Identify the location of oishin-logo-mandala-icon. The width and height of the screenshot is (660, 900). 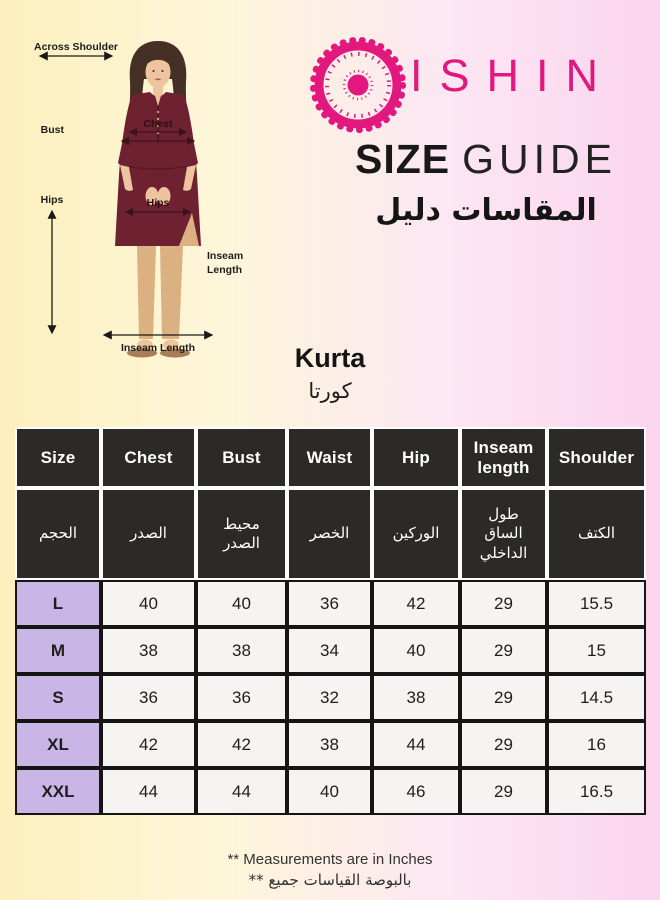
(358, 85).